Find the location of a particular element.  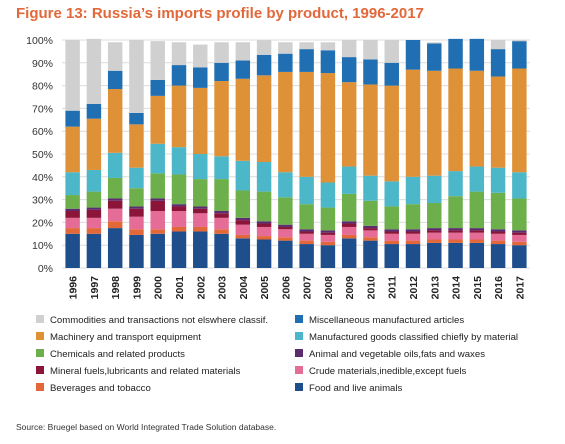

x-tick-label: 2007 is located at coordinates (308, 288).